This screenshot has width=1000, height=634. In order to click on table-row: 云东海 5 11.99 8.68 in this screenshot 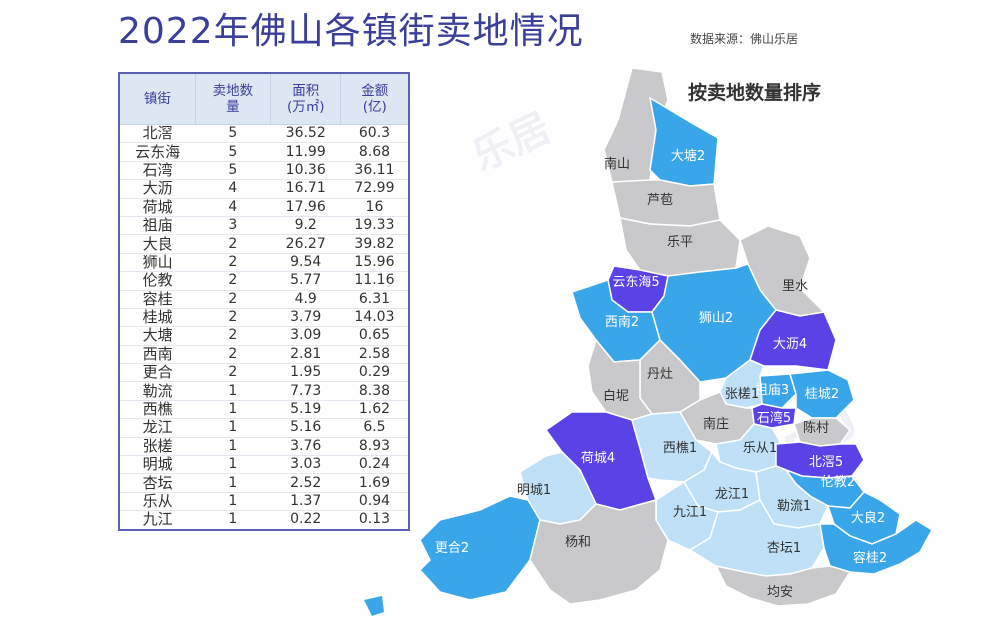, I will do `click(264, 152)`.